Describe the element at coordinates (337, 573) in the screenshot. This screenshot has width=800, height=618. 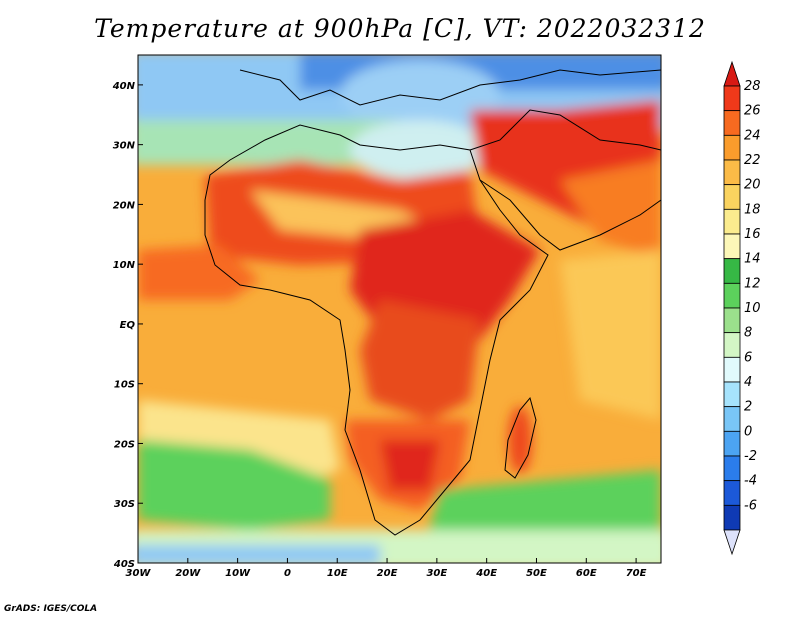
I see `lon-tick-label: 10E` at that location.